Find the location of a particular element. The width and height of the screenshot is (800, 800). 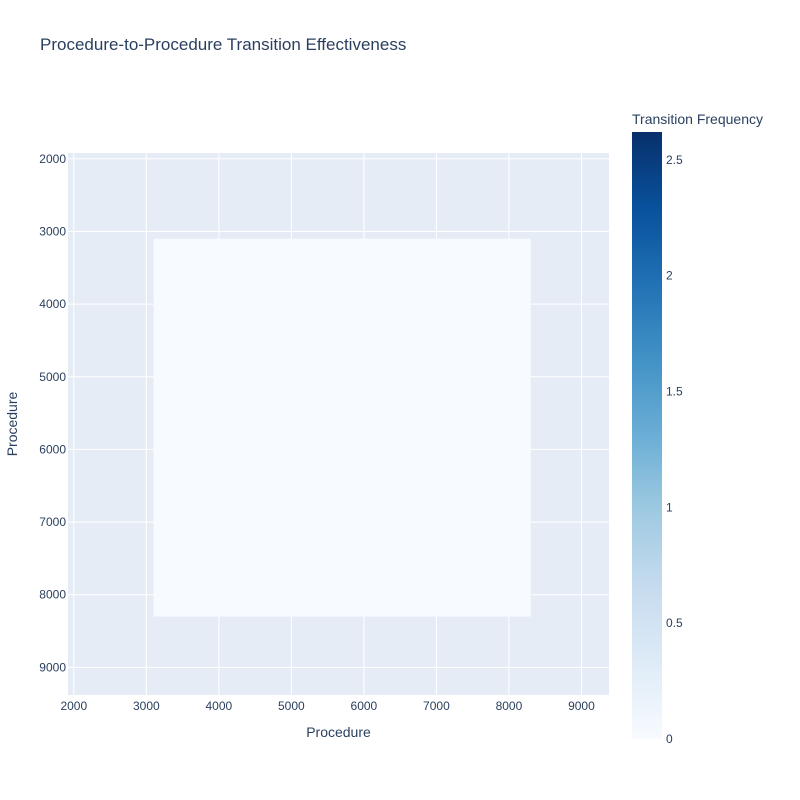

y-tick-label: 6000 is located at coordinates (52, 449).